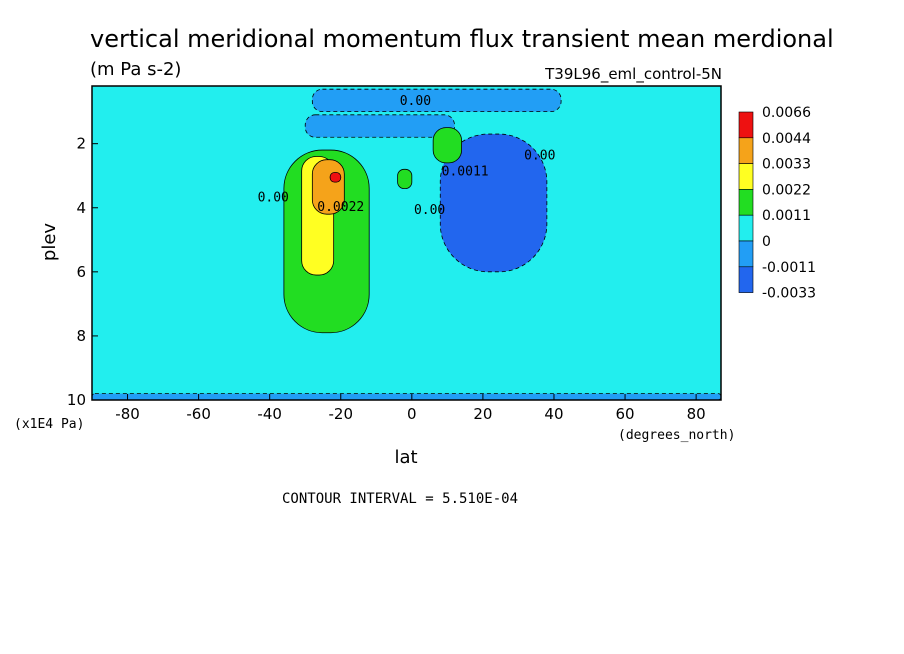 The width and height of the screenshot is (904, 654). I want to click on x-unit-label: (degrees_north), so click(676, 435).